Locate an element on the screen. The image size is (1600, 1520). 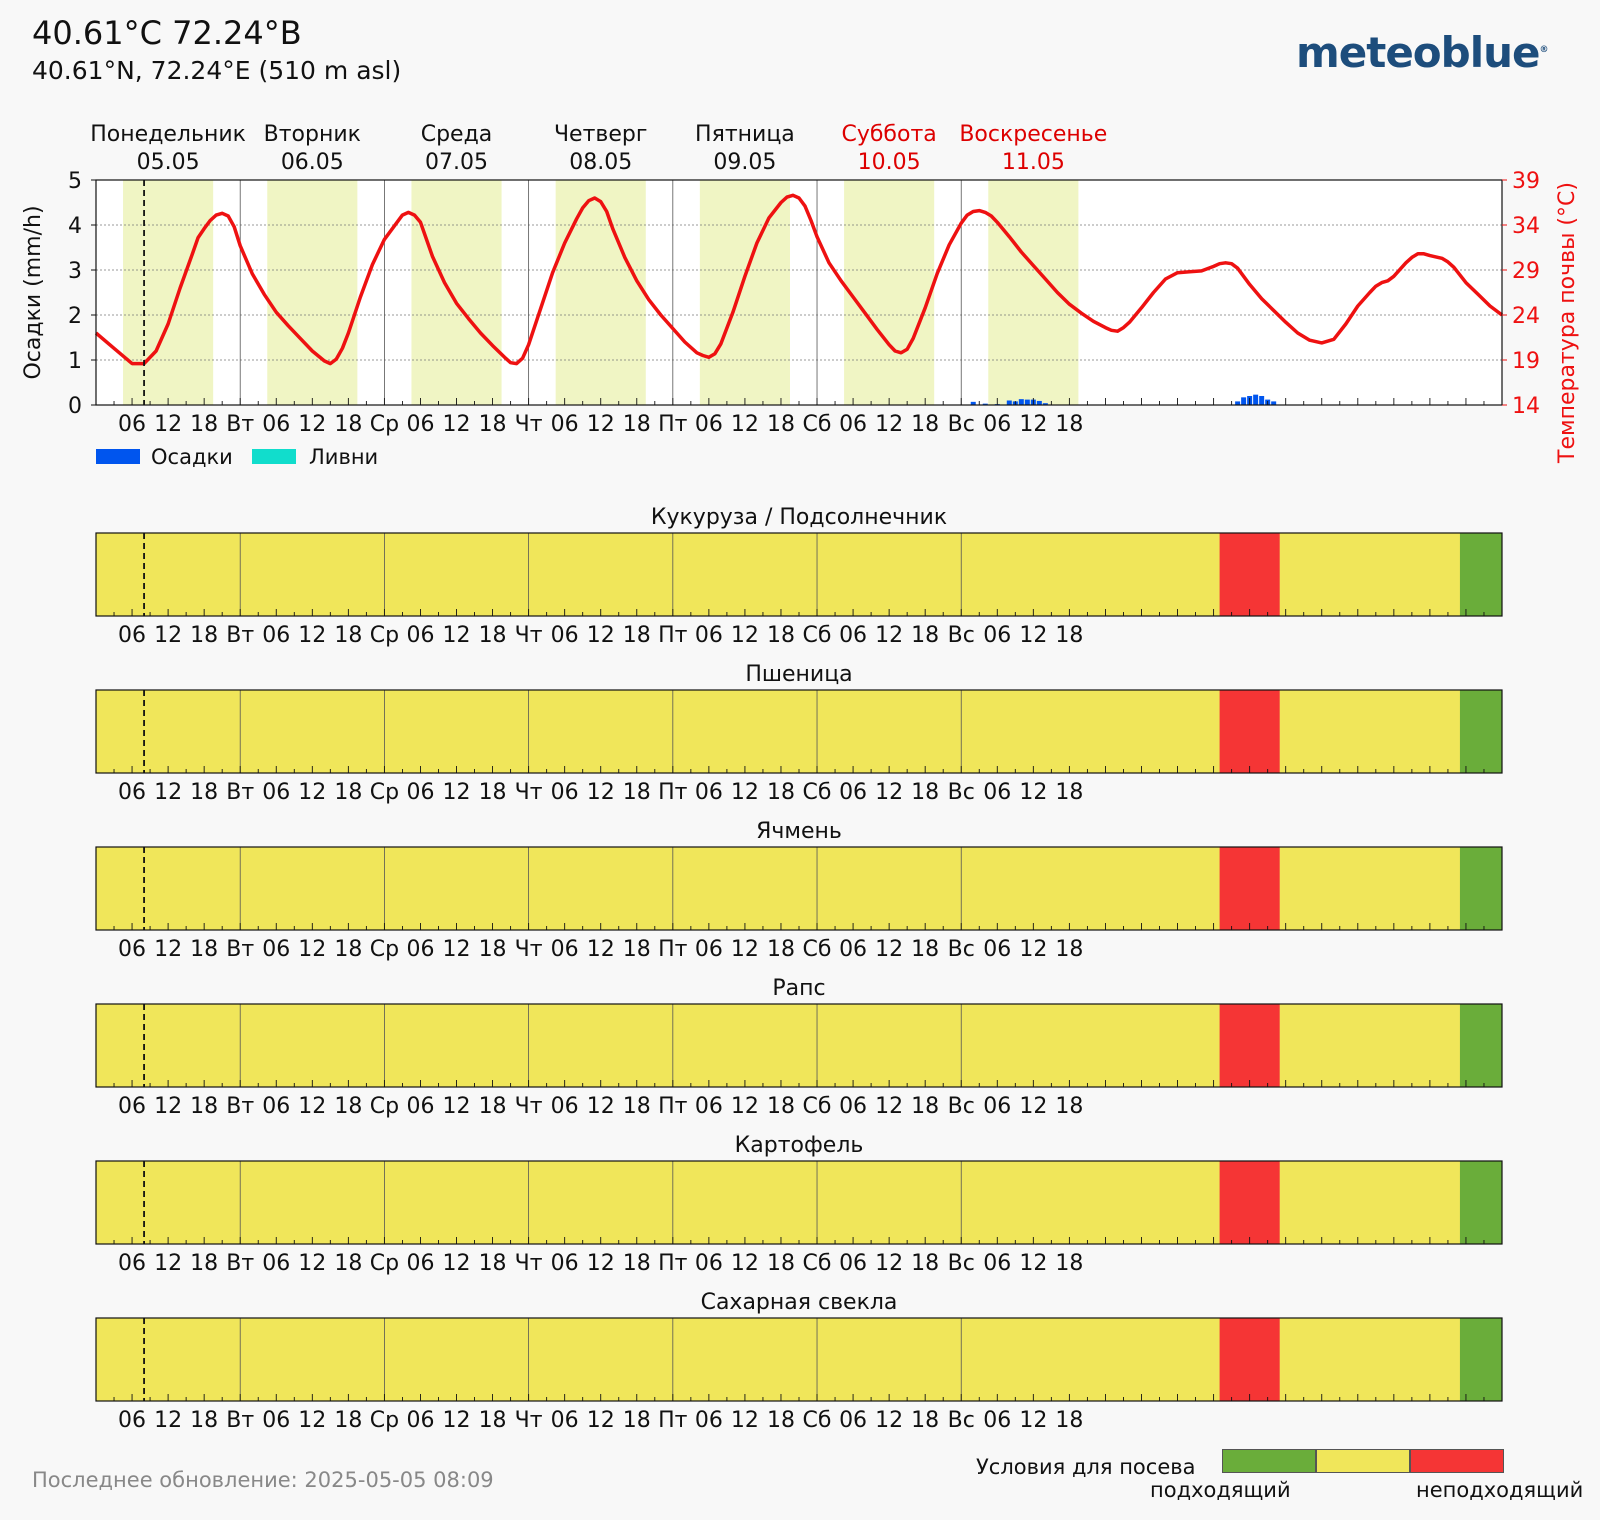
day-name-label: Четверг is located at coordinates (600, 134).